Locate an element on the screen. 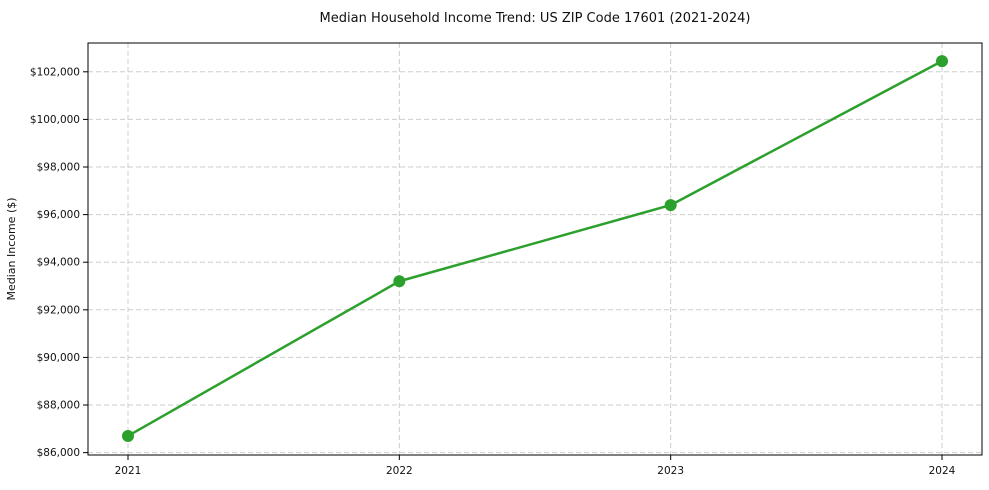  y-tick-label: $86,000 is located at coordinates (58, 453).